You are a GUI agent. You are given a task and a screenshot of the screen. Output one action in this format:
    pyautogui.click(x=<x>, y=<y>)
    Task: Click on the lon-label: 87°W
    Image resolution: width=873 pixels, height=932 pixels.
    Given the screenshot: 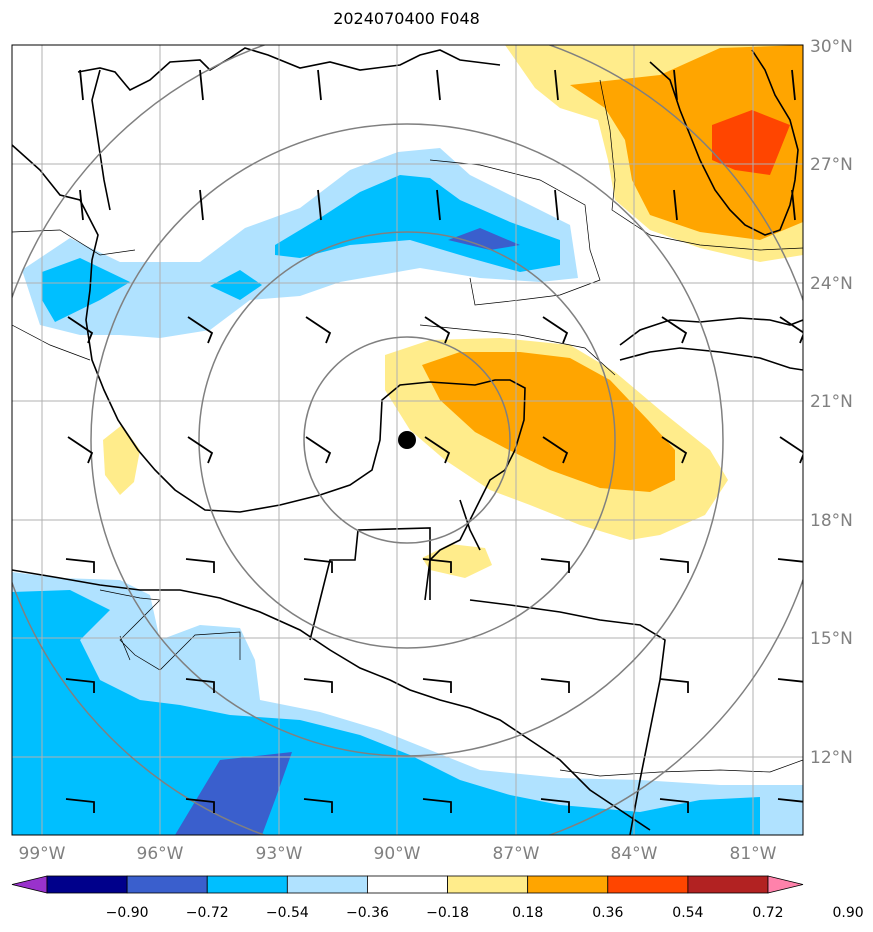 What is the action you would take?
    pyautogui.click(x=516, y=854)
    